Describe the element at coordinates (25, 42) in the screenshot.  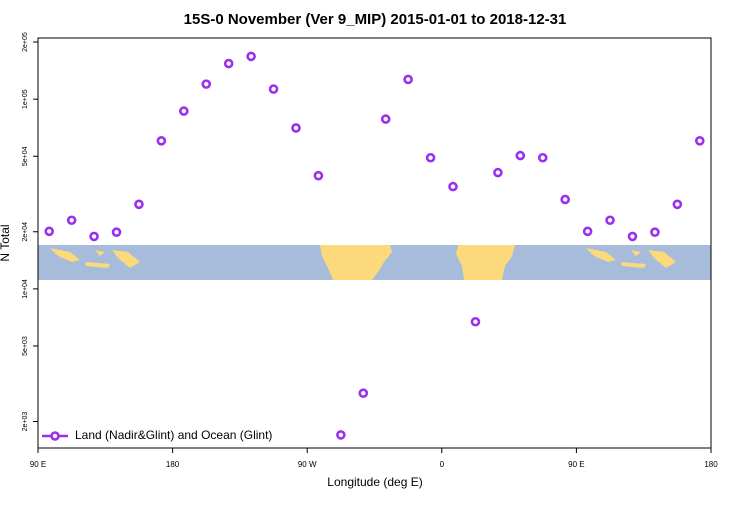
I see `y-tick-label: 2e+05` at that location.